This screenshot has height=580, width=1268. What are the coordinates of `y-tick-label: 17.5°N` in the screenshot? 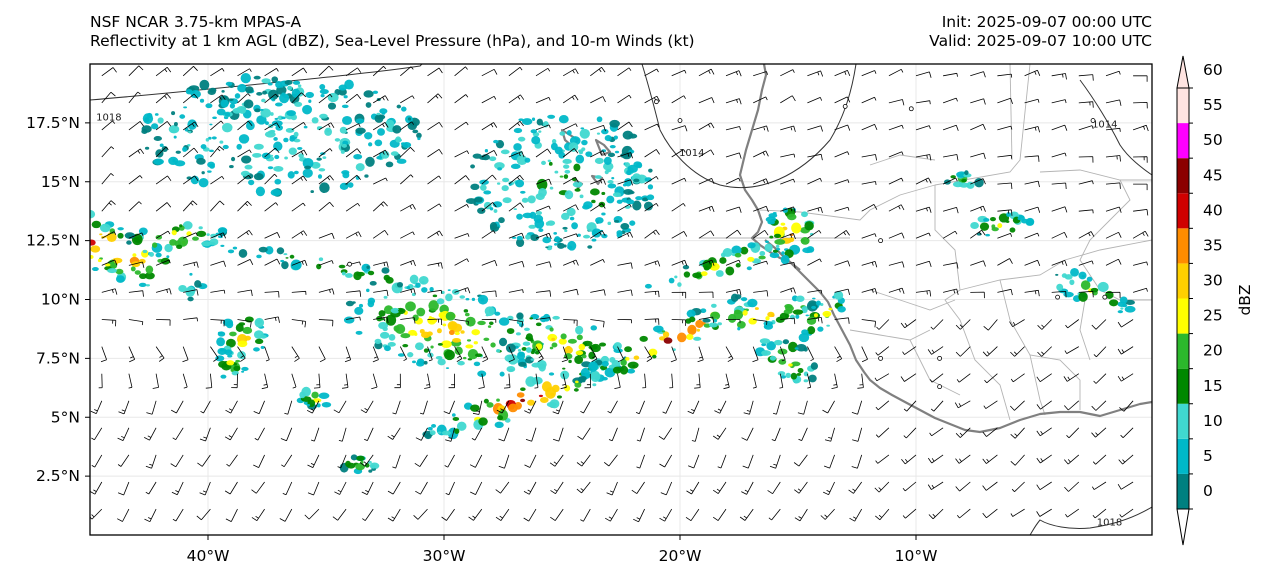 It's located at (53, 123).